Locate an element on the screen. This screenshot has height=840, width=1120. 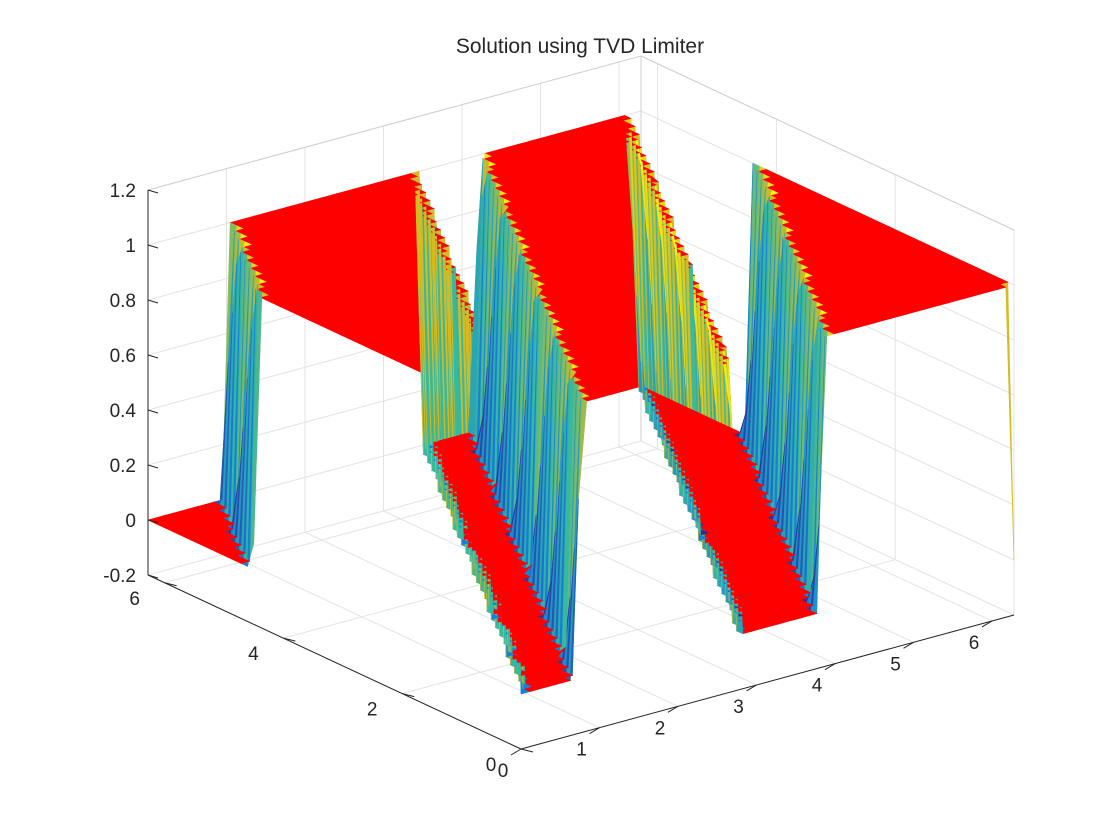
x-tick-label: 2 is located at coordinates (660, 728).